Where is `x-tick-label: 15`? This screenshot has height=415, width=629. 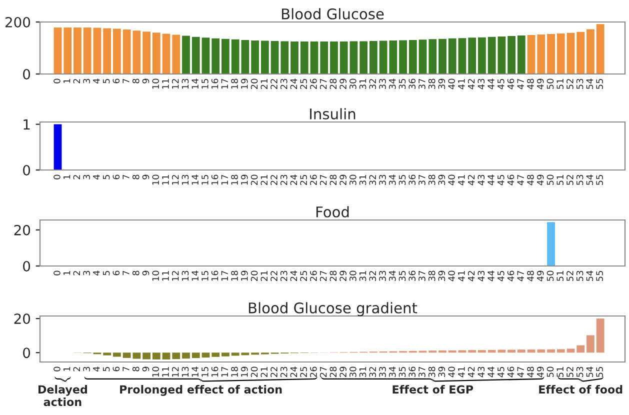
x-tick-label: 15 is located at coordinates (205, 83).